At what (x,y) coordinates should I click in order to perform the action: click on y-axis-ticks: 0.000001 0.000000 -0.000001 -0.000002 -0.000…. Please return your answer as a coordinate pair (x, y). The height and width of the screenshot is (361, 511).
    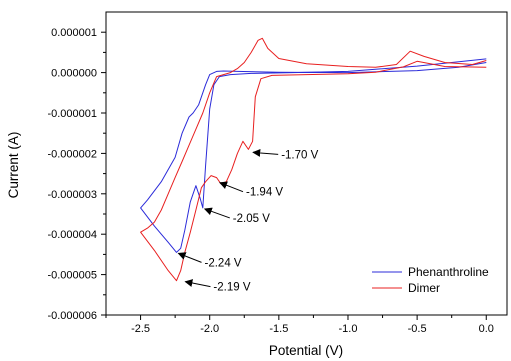
    Looking at the image, I should click on (76, 174).